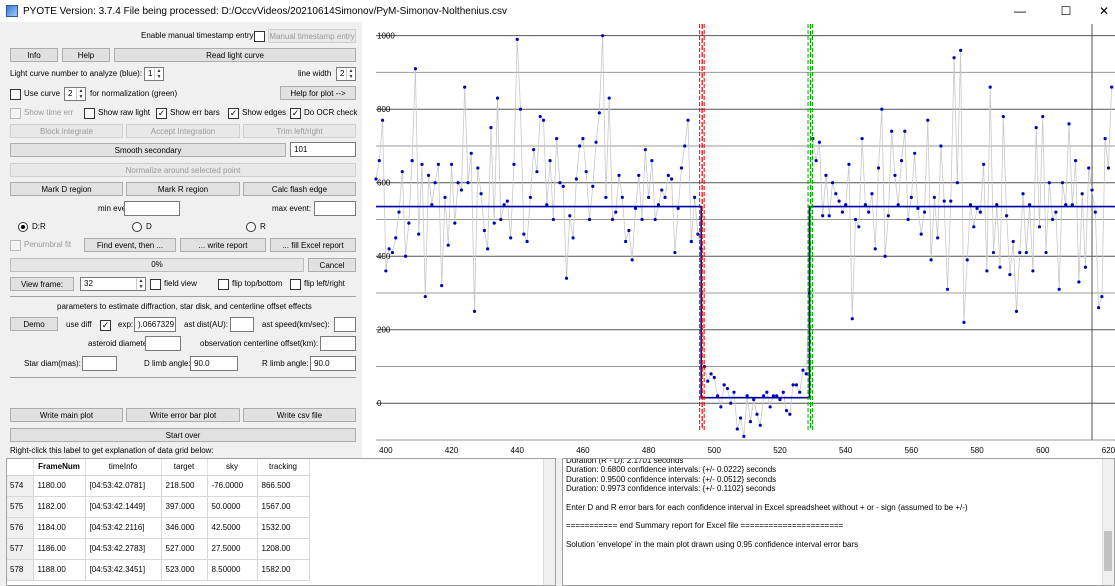  What do you see at coordinates (335, 208) in the screenshot?
I see `max-event-input` at bounding box center [335, 208].